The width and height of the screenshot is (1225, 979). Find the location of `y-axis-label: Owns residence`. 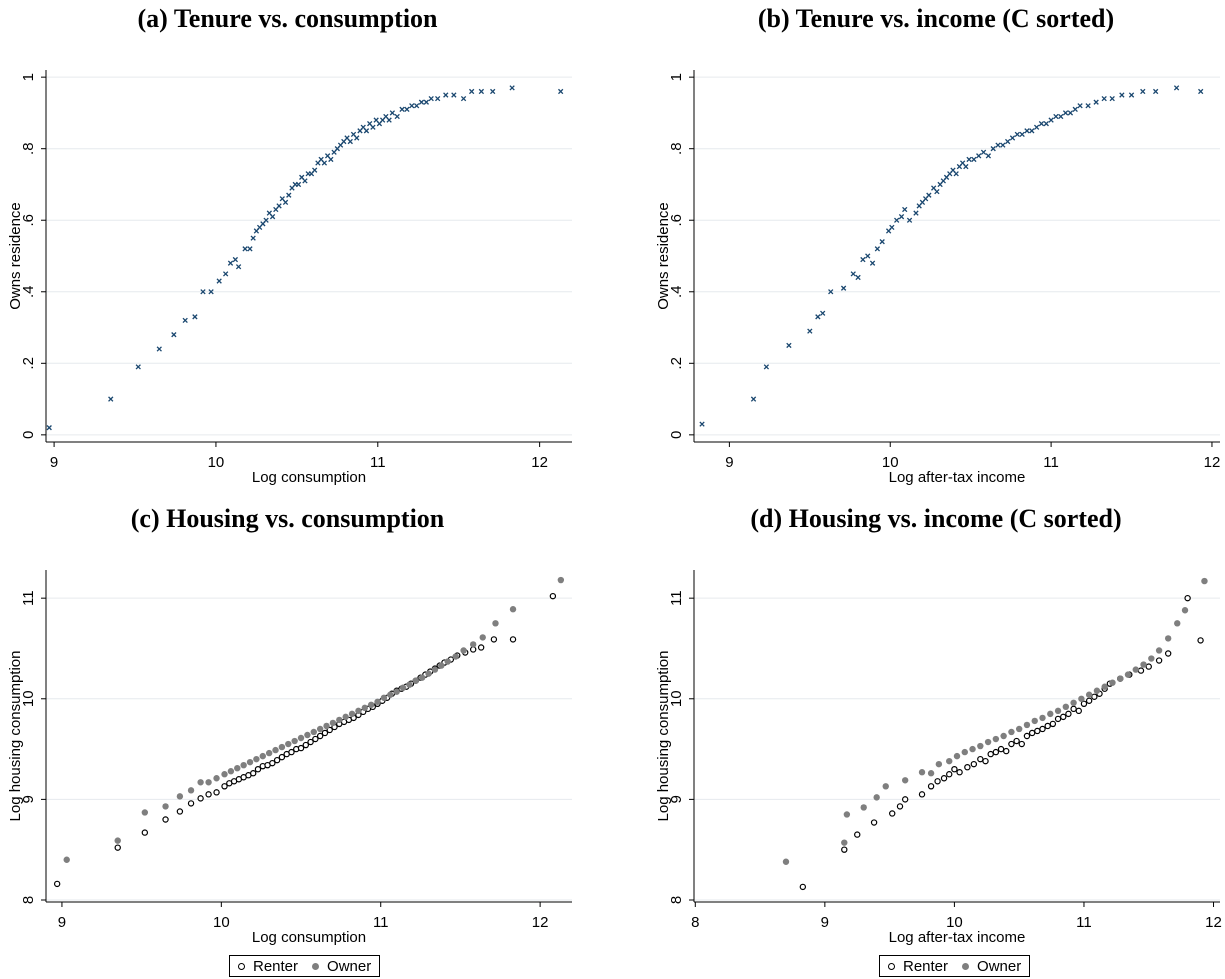

y-axis-label: Owns residence is located at coordinates (15, 256).